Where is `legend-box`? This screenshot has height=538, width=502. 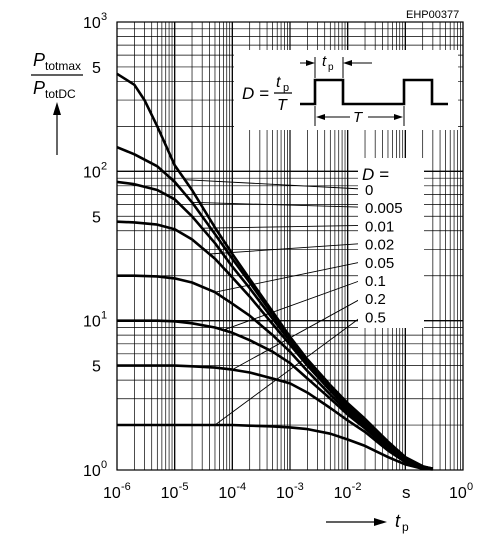
legend-box is located at coordinates (391, 243).